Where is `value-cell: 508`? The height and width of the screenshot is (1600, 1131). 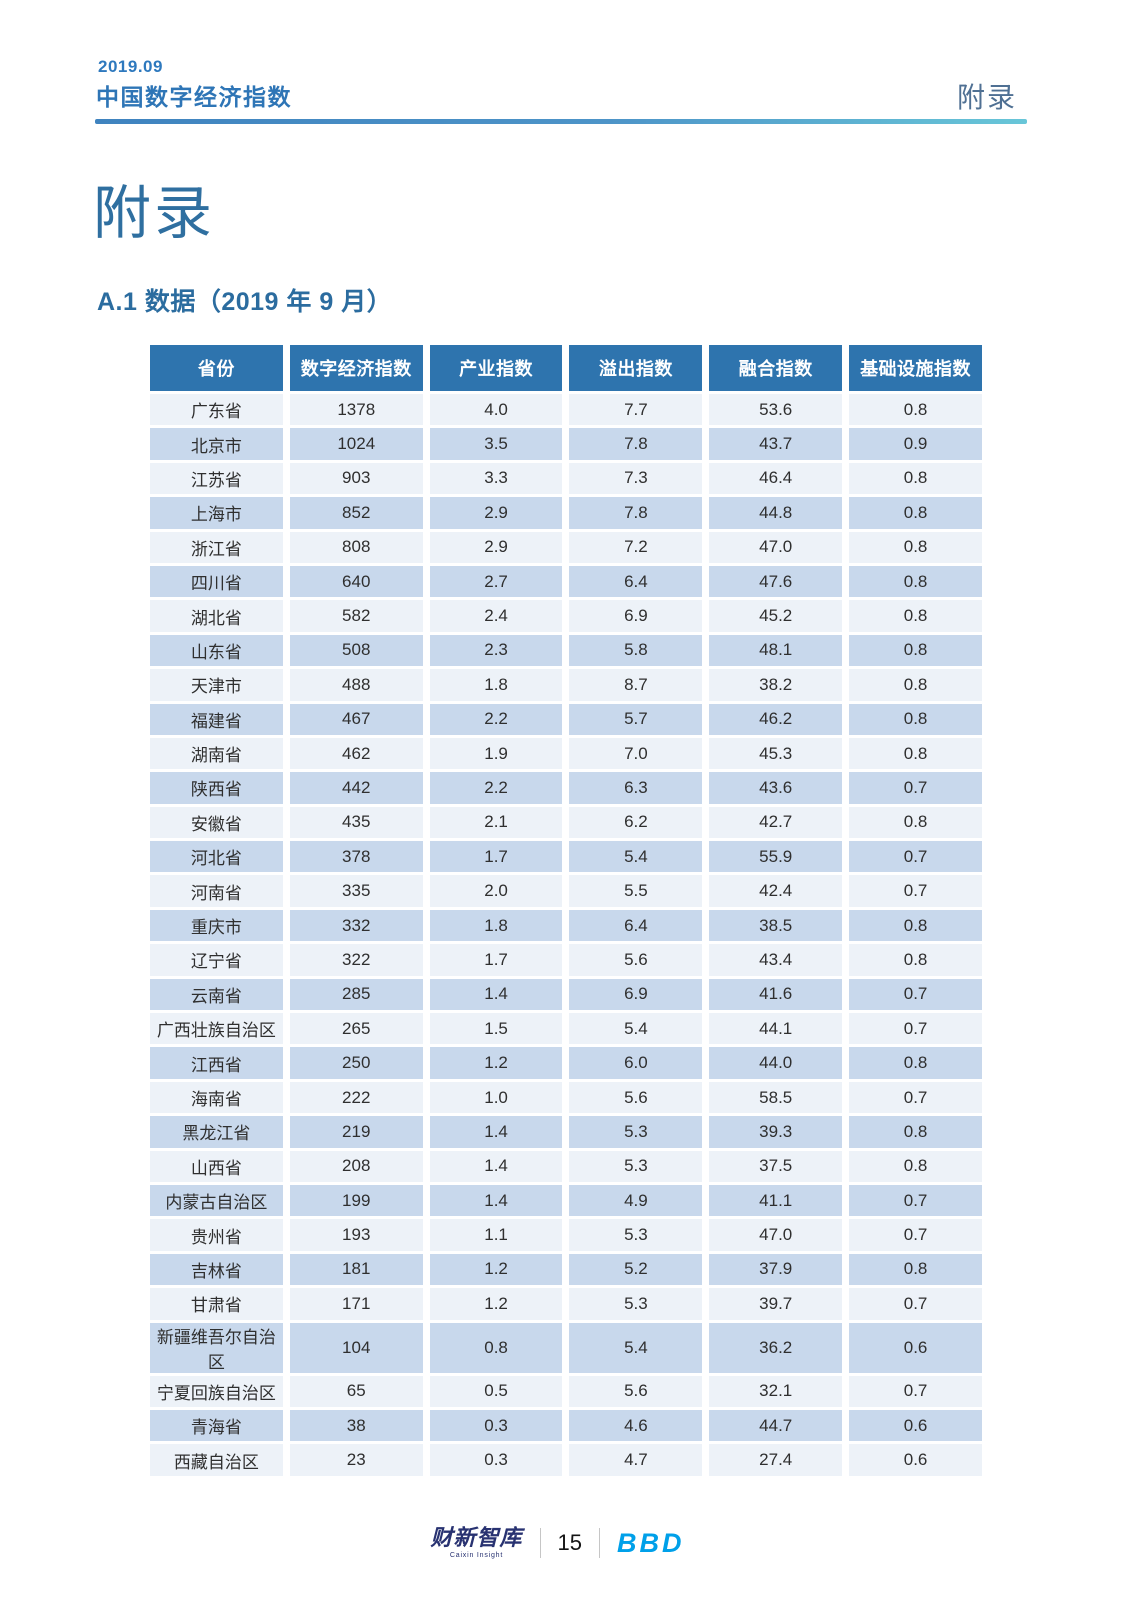
value-cell: 508 is located at coordinates (356, 650).